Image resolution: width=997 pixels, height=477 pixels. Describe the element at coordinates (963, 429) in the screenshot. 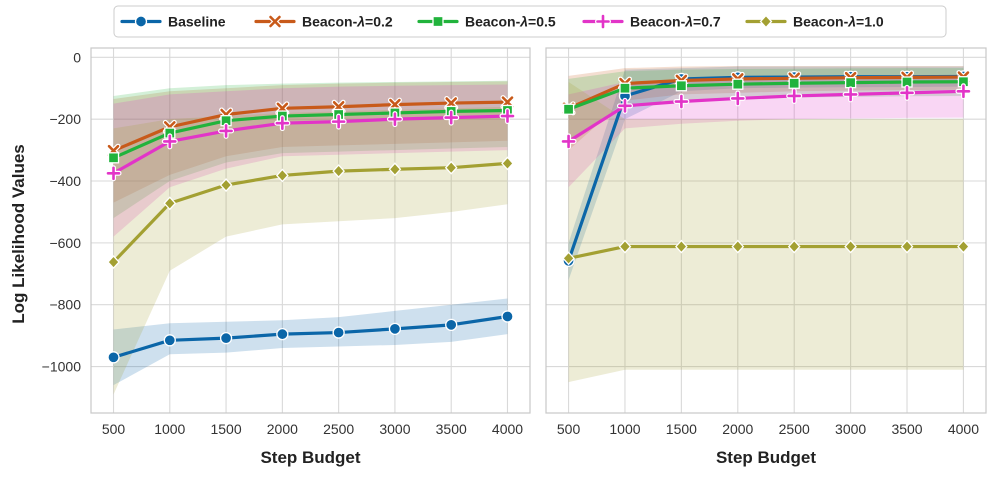

I see `x-tick-label: 4000` at that location.